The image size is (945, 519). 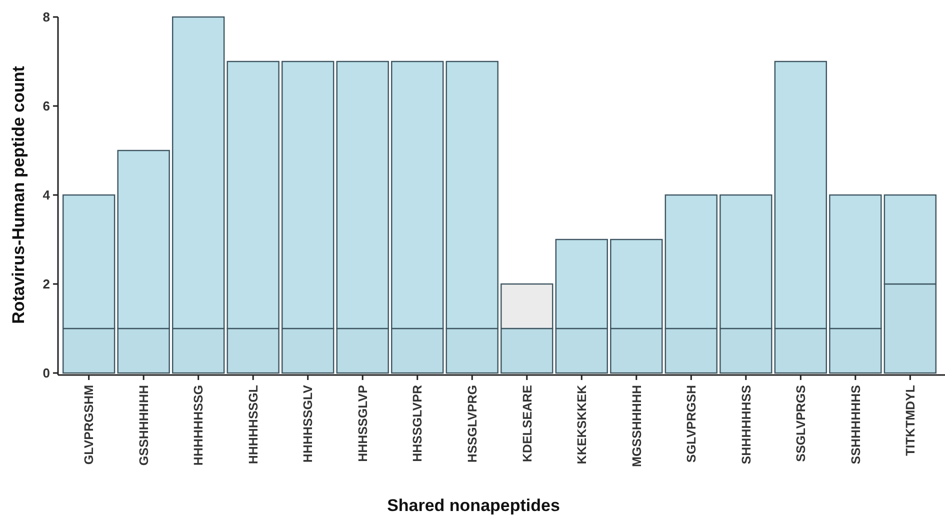 I want to click on x-tick-label: GSSHHHHHH, so click(x=143, y=425).